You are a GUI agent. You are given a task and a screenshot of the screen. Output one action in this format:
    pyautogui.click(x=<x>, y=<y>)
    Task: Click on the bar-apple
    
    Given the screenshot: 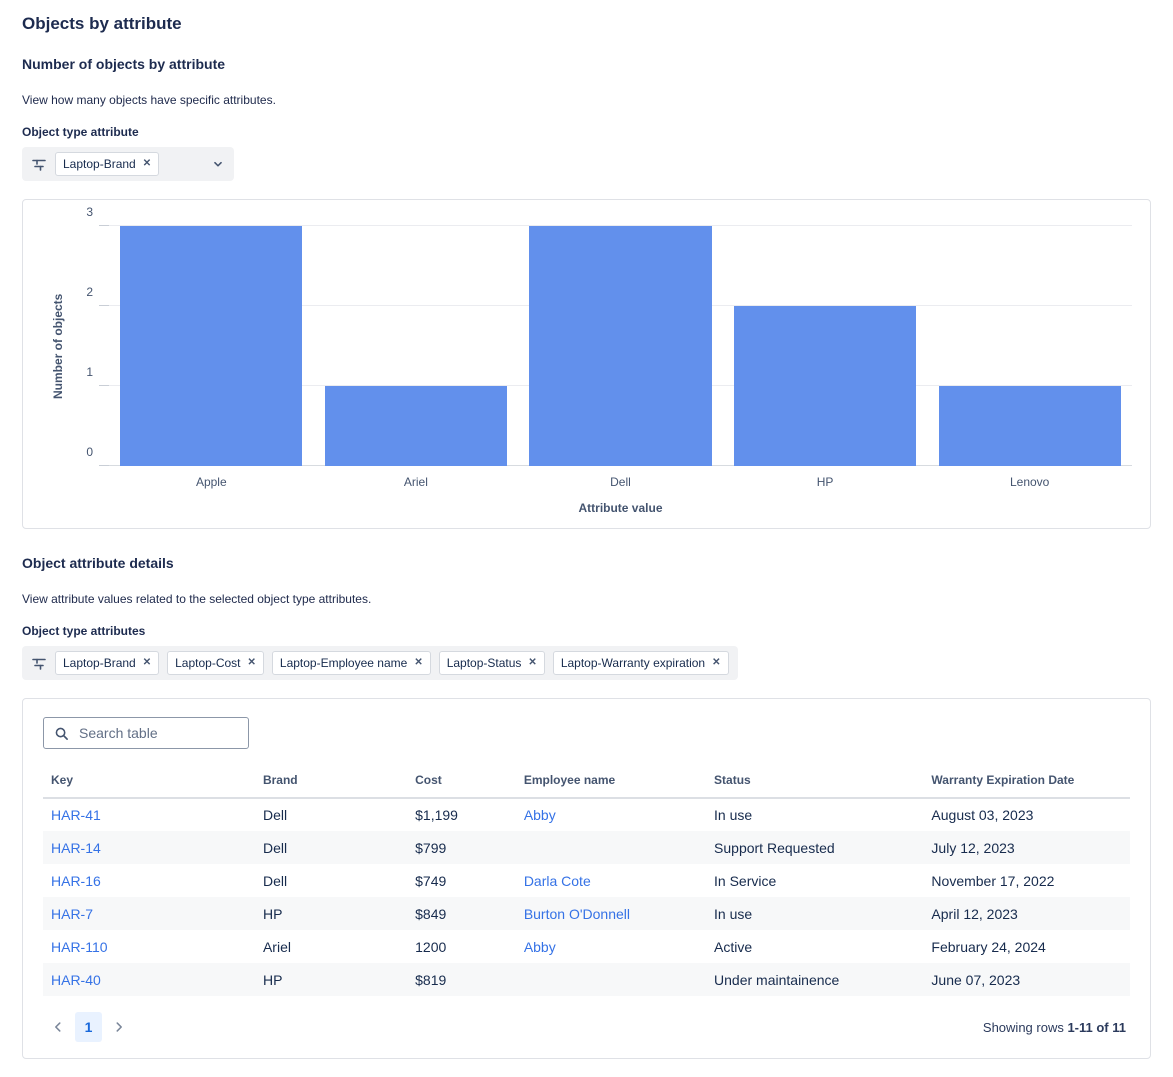 What is the action you would take?
    pyautogui.click(x=211, y=346)
    